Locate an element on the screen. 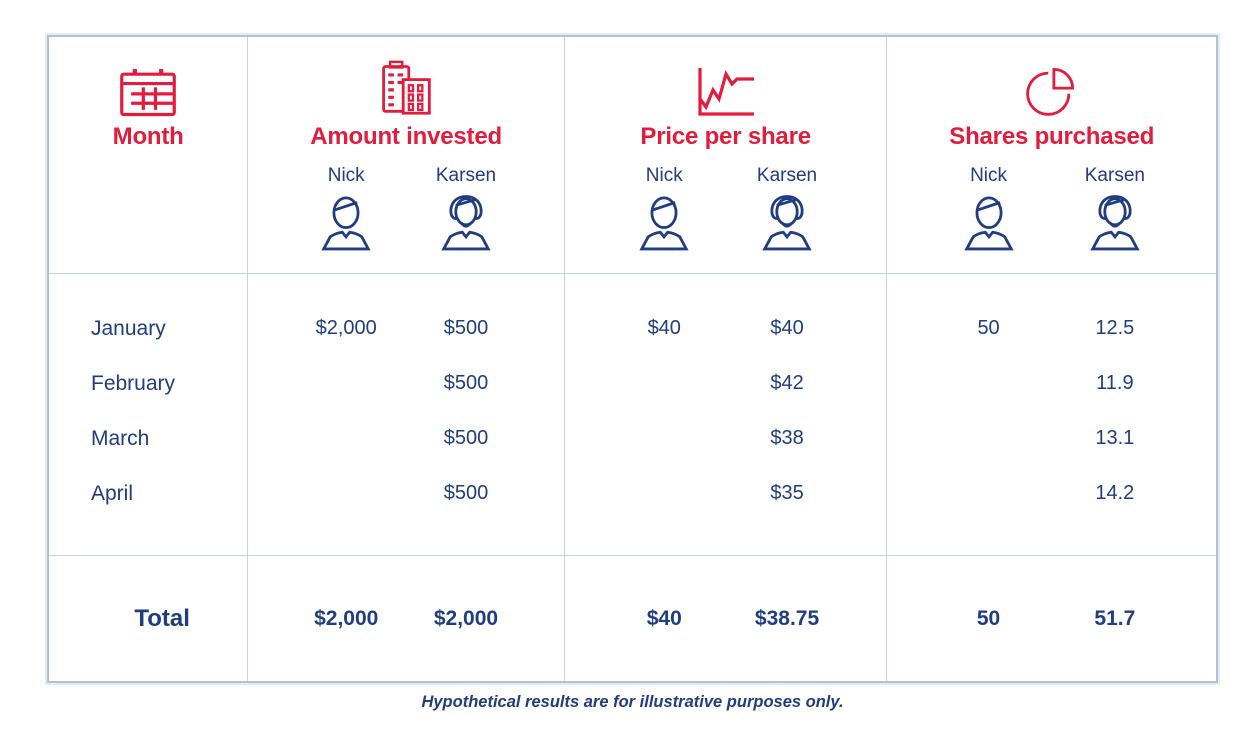  header-amount-invested: Amount invested Nick Karsen is located at coordinates (405, 155).